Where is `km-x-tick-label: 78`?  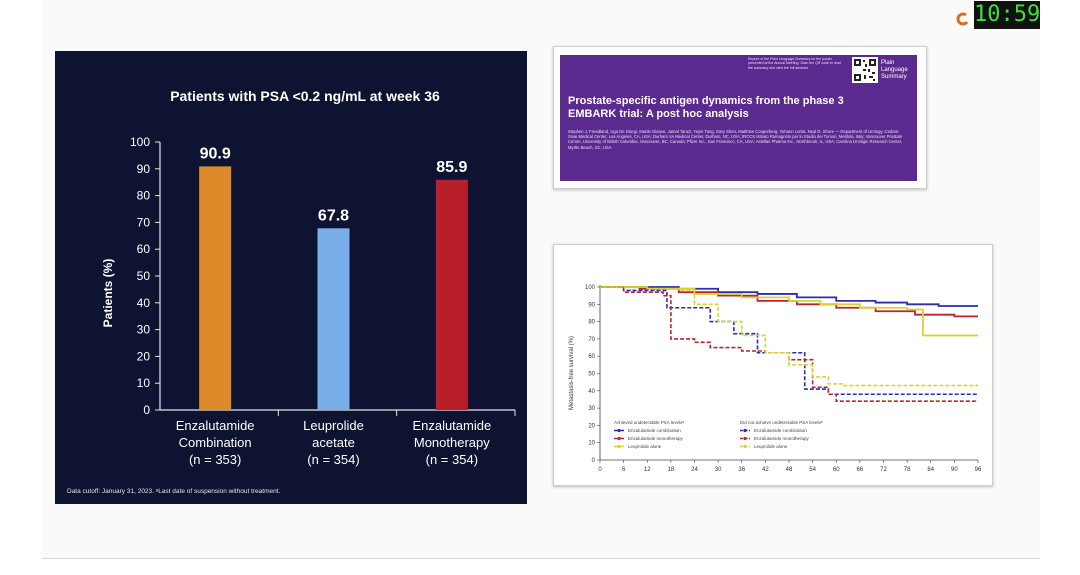 km-x-tick-label: 78 is located at coordinates (907, 470).